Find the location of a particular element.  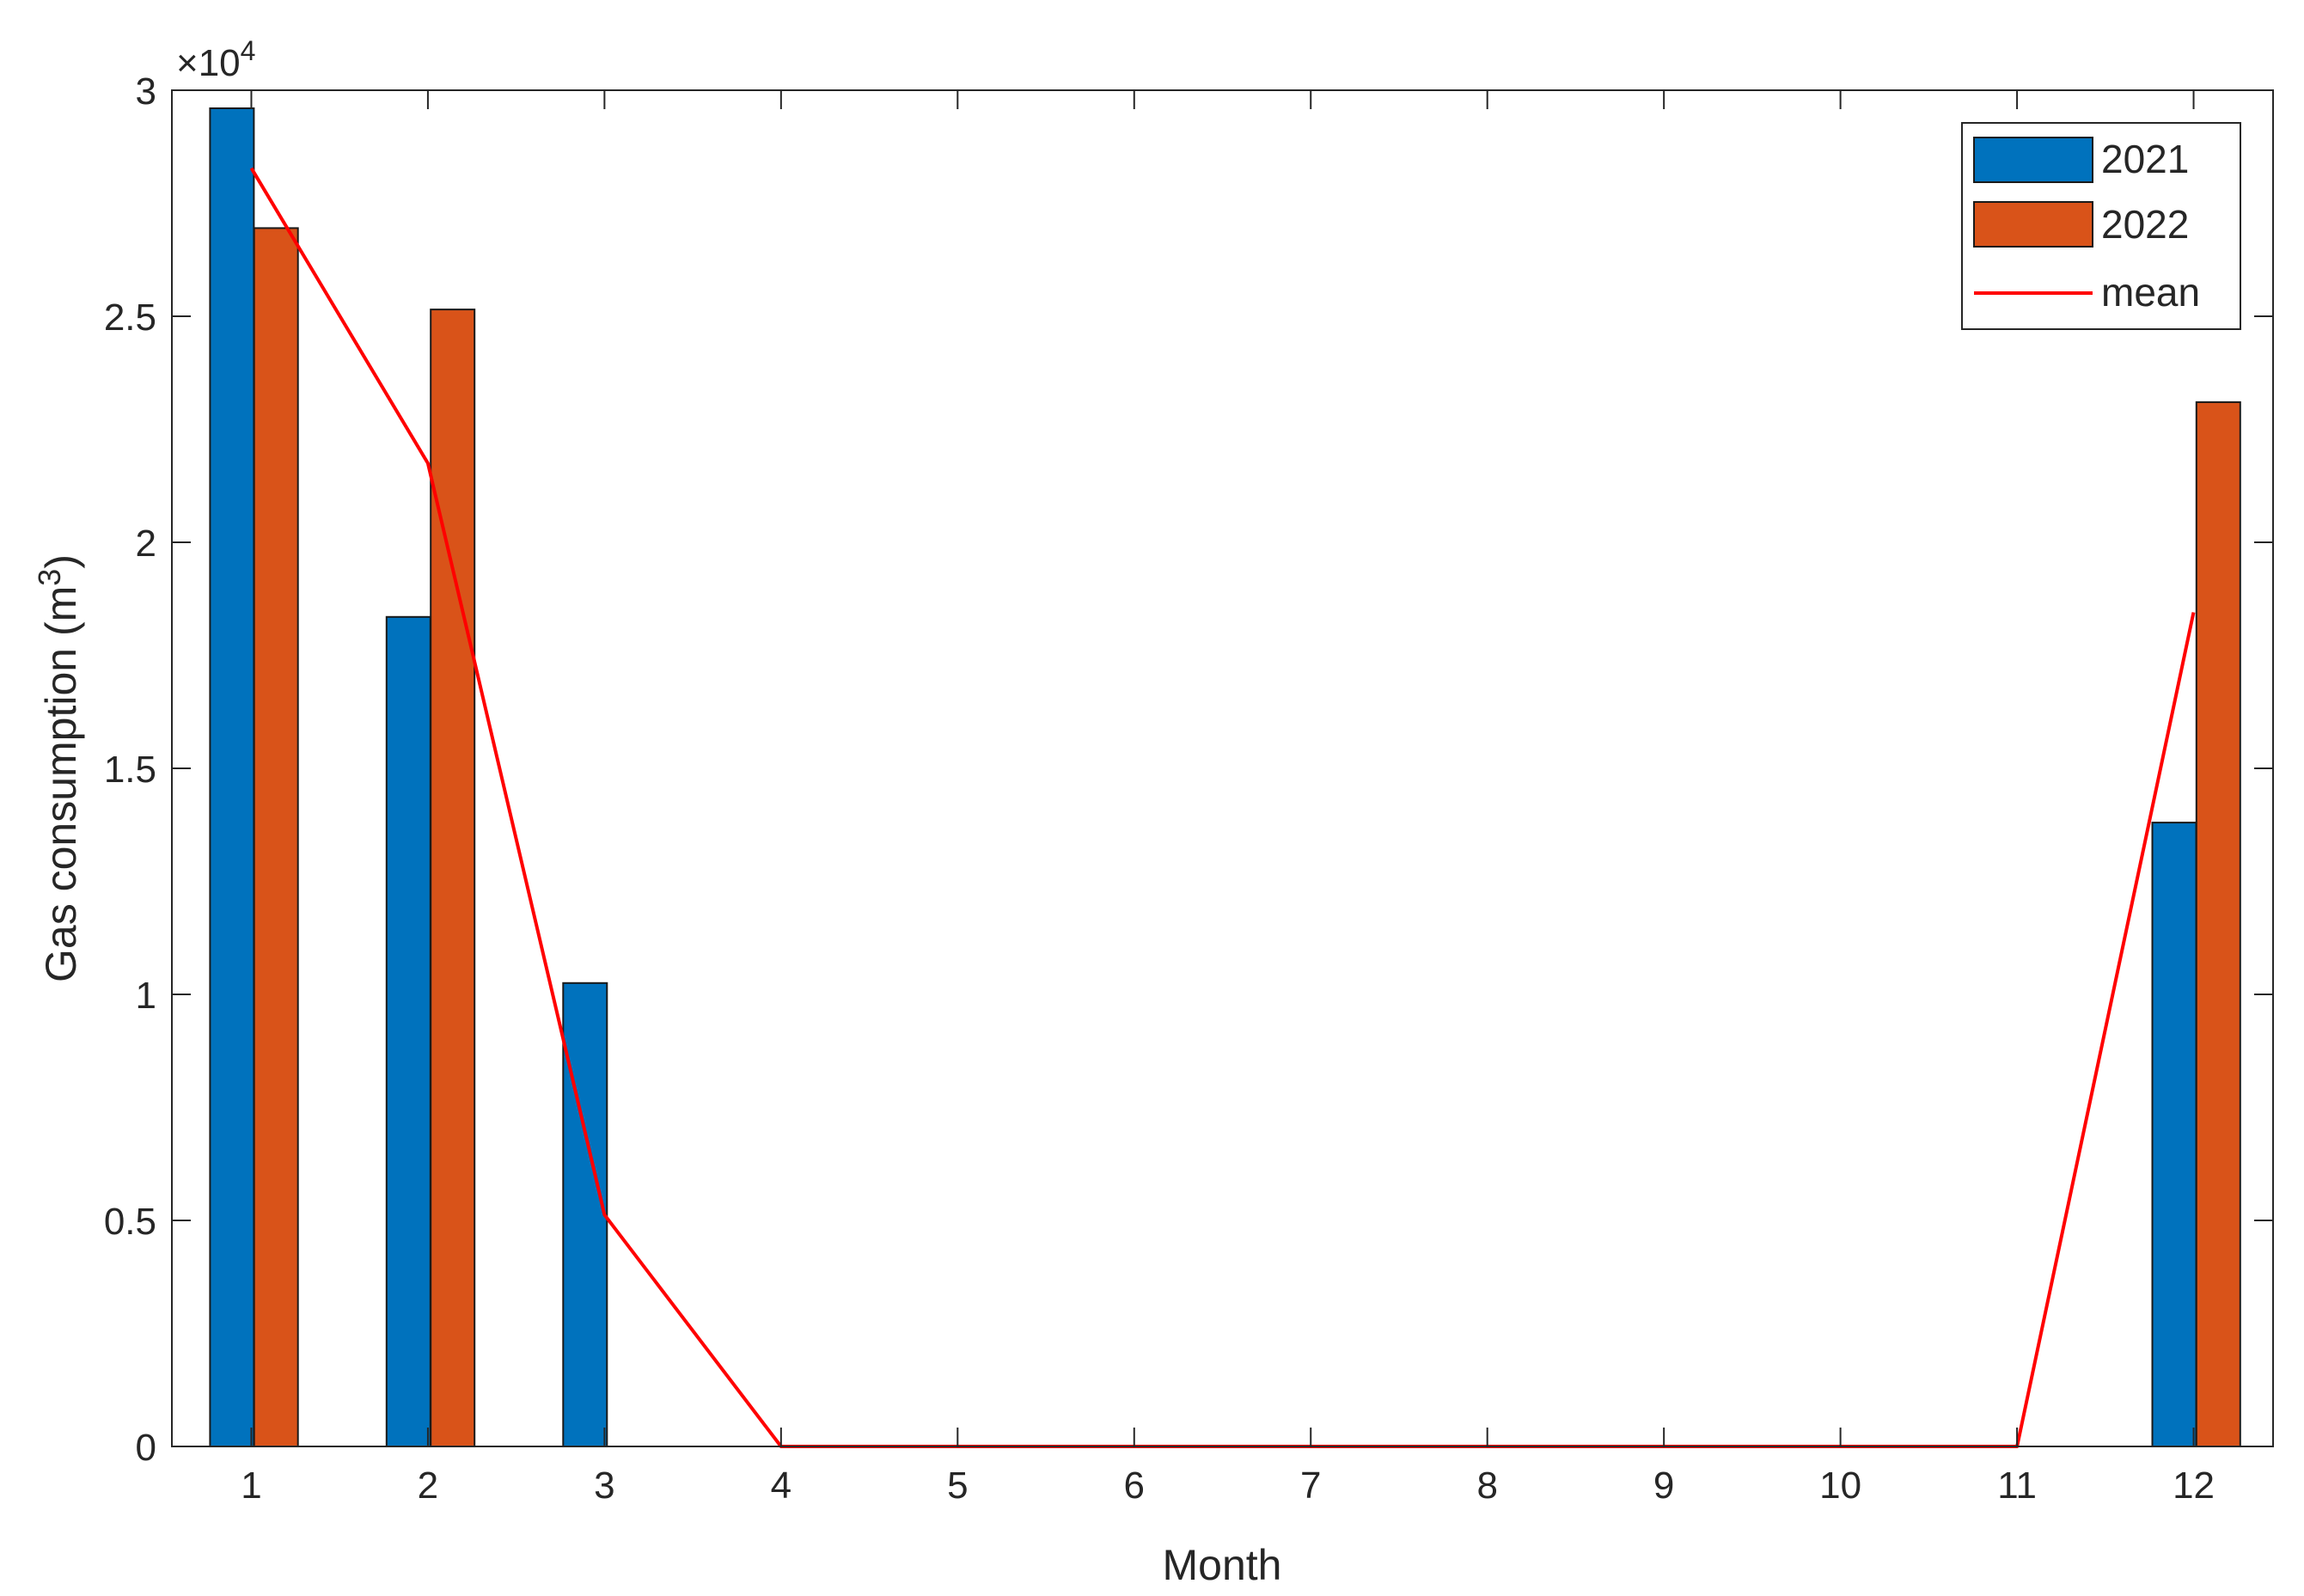

y-tick-label: 1 is located at coordinates (146, 996).